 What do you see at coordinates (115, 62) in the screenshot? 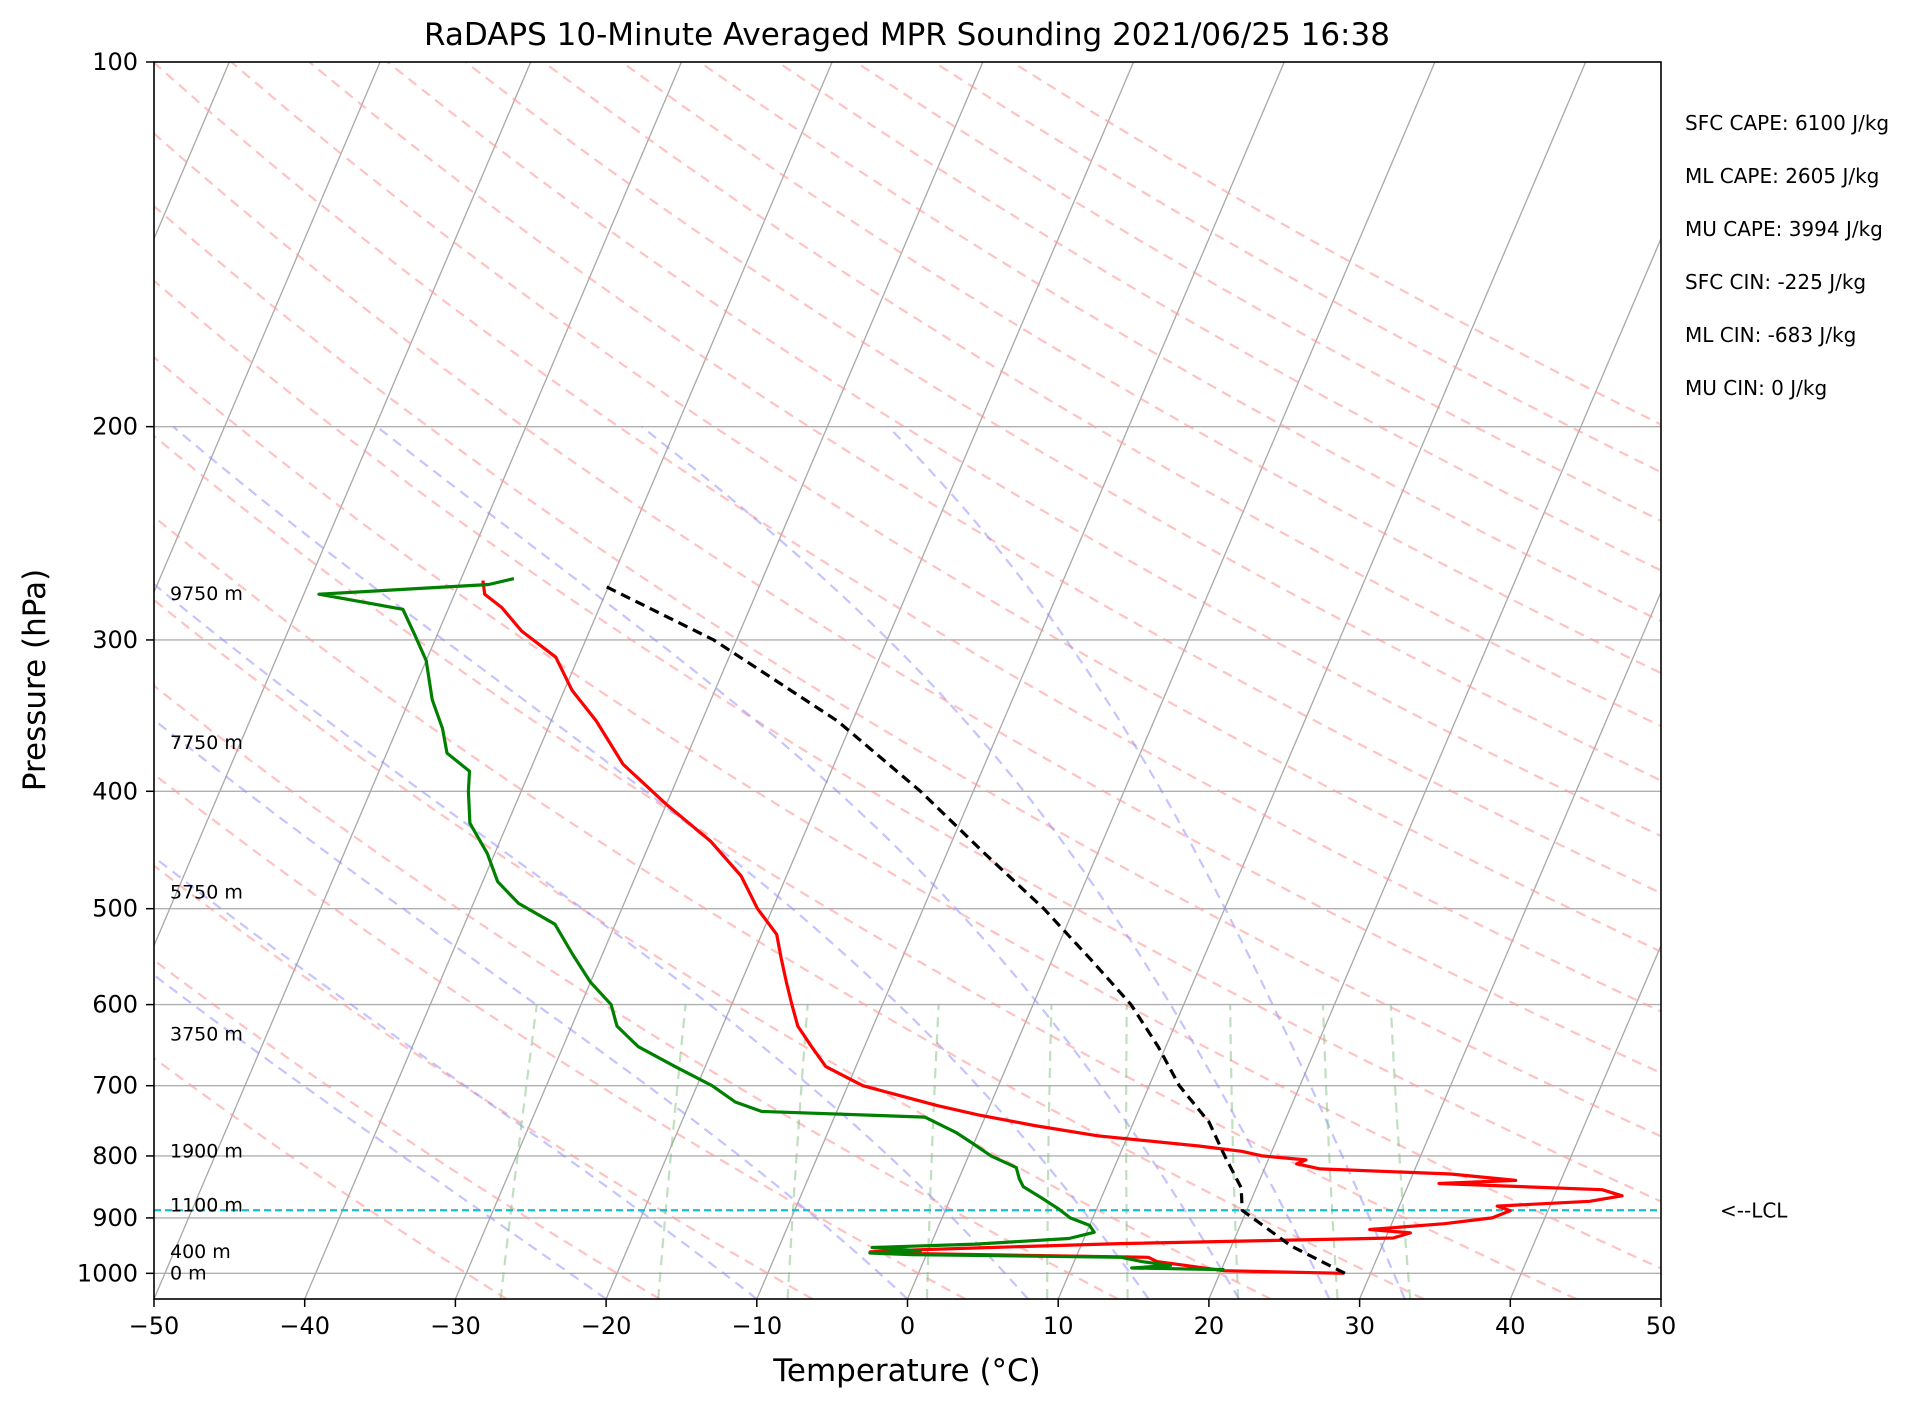
I see `y-tick-label: 100` at bounding box center [115, 62].